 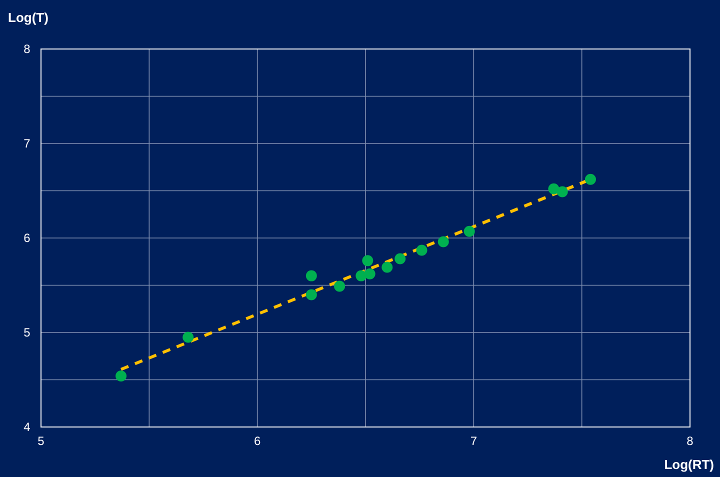 What do you see at coordinates (28, 17) in the screenshot?
I see `y-axis-title: Log(T)` at bounding box center [28, 17].